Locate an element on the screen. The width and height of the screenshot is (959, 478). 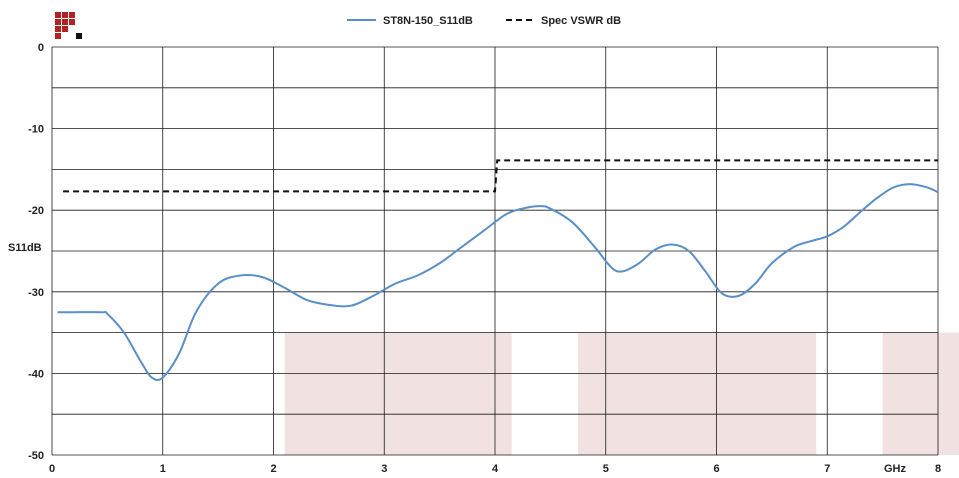
y-tick-label: -10 is located at coordinates (36, 130).